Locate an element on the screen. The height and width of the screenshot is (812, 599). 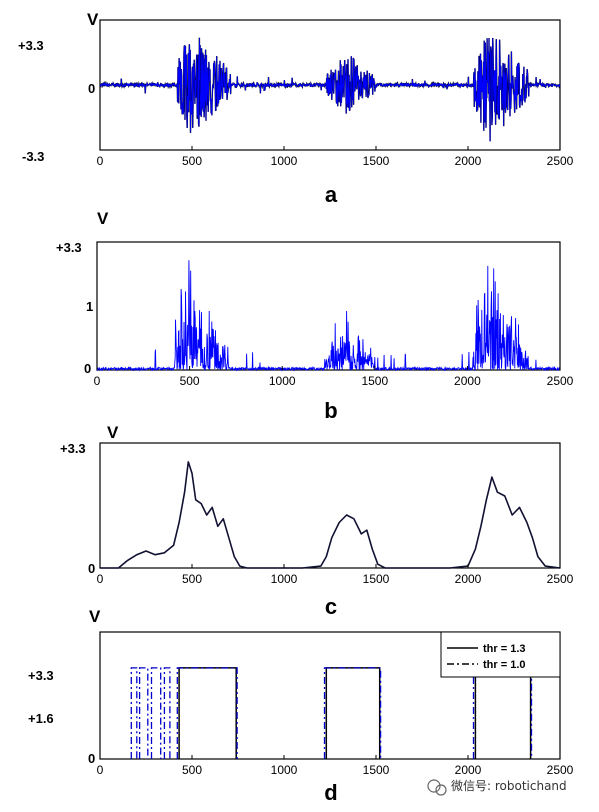
panel-b-signal-traces is located at coordinates (328, 316).